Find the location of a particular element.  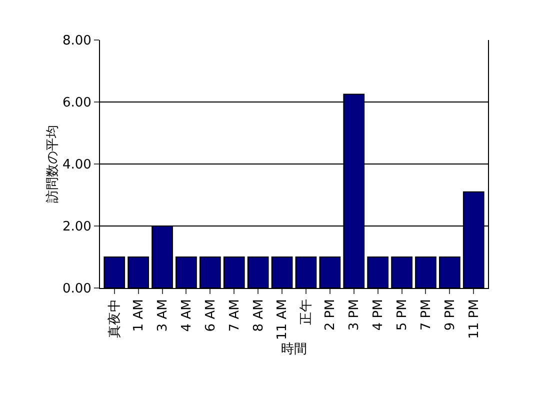

x-tick-label: 9 PM is located at coordinates (450, 315).